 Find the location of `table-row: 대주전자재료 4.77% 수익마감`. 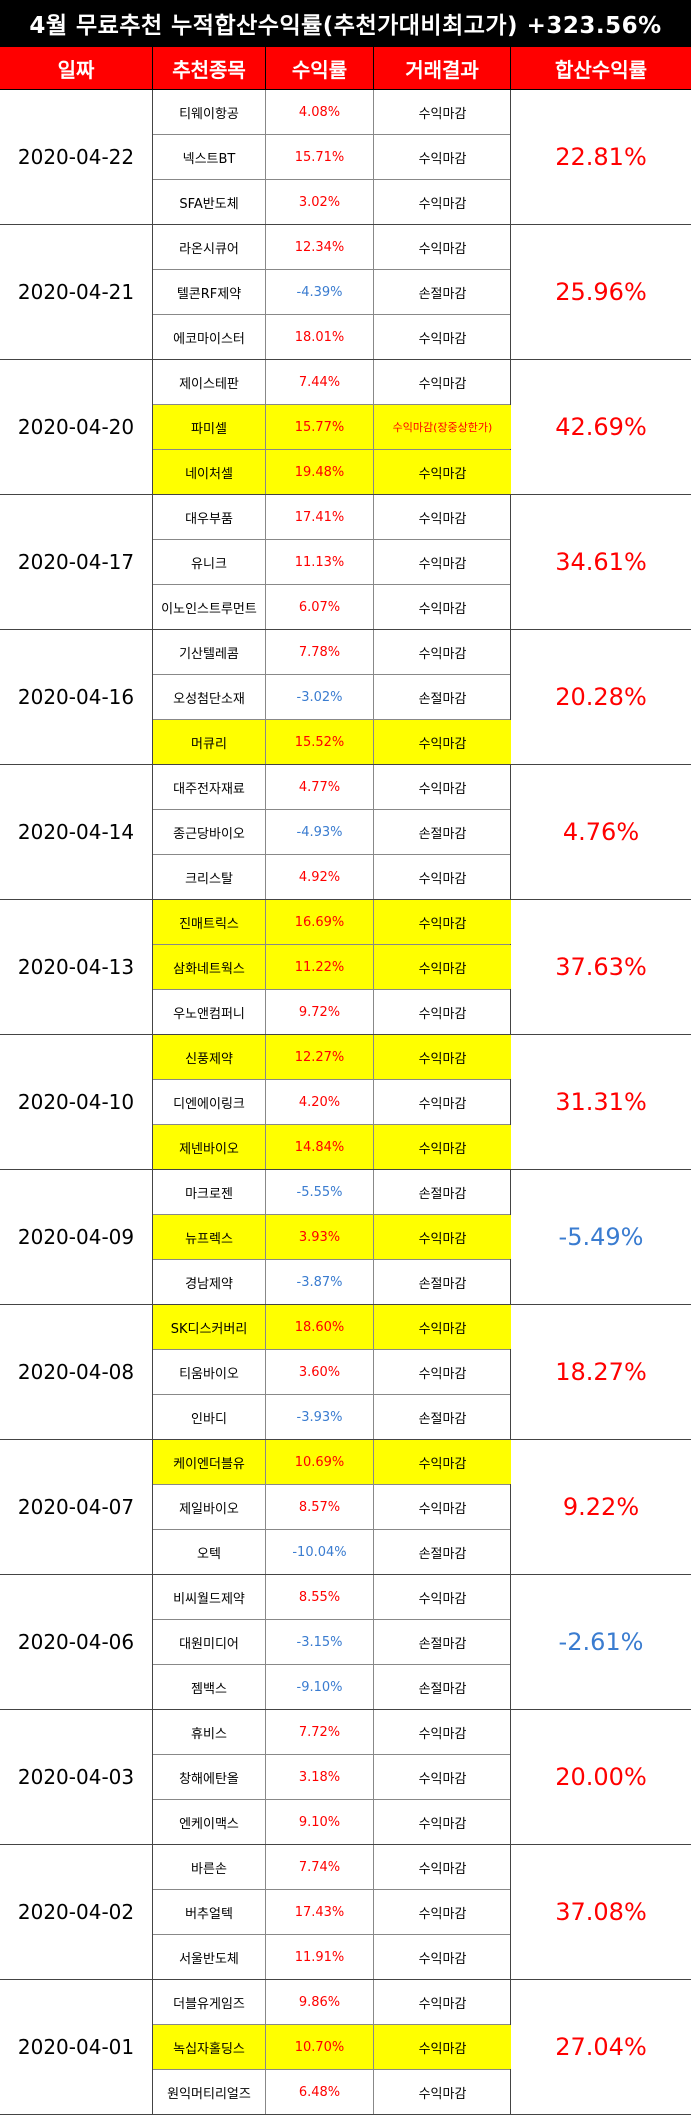

table-row: 대주전자재료 4.77% 수익마감 is located at coordinates (331, 787).